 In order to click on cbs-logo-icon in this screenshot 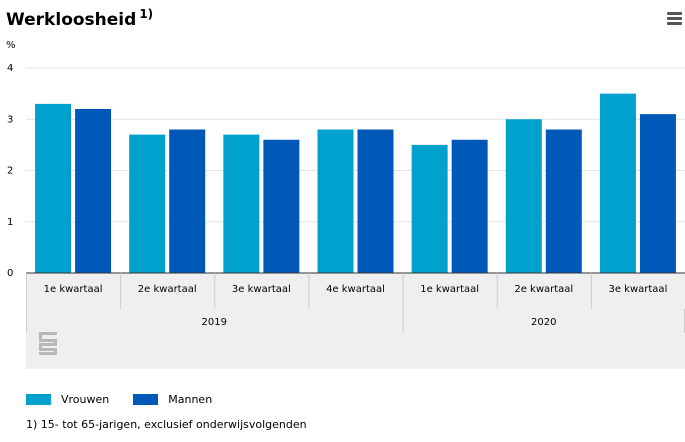, I will do `click(48, 343)`.